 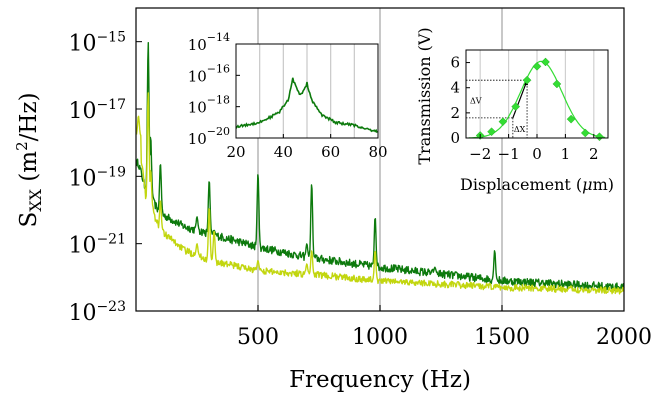 I want to click on inset-transmission-x-ticks: −2 −1 0 1 2, so click(x=534, y=148).